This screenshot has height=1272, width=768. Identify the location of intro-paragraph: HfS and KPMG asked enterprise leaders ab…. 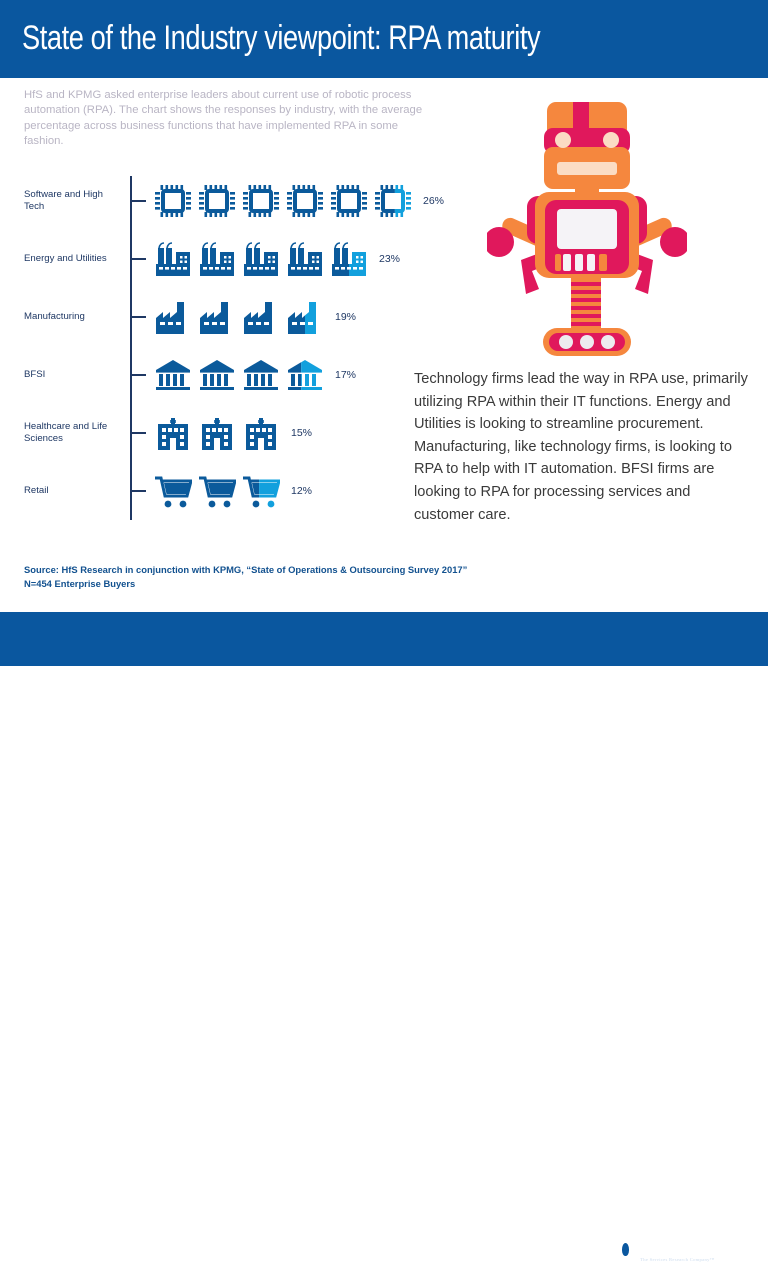
(223, 118).